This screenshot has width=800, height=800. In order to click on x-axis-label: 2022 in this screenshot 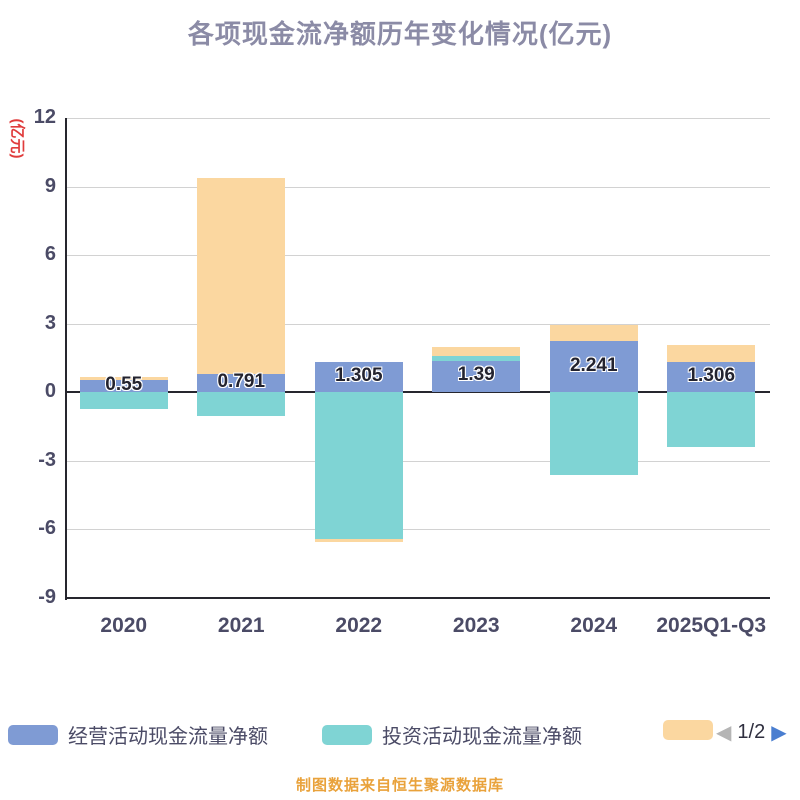, I will do `click(359, 625)`.